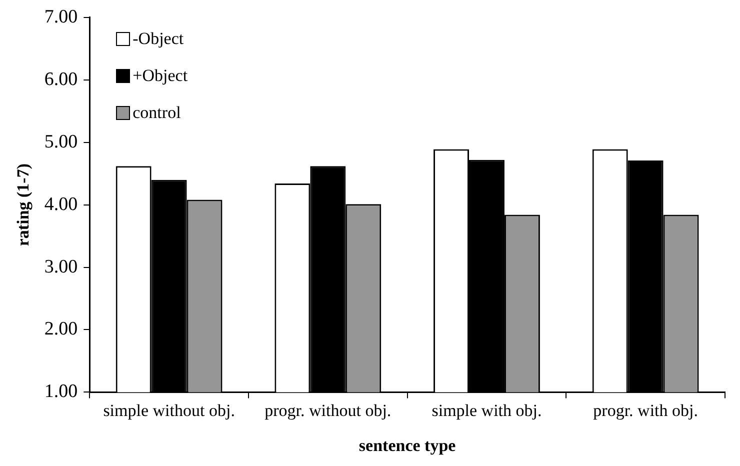  Describe the element at coordinates (61, 204) in the screenshot. I see `y-tick-label: 4.00` at that location.